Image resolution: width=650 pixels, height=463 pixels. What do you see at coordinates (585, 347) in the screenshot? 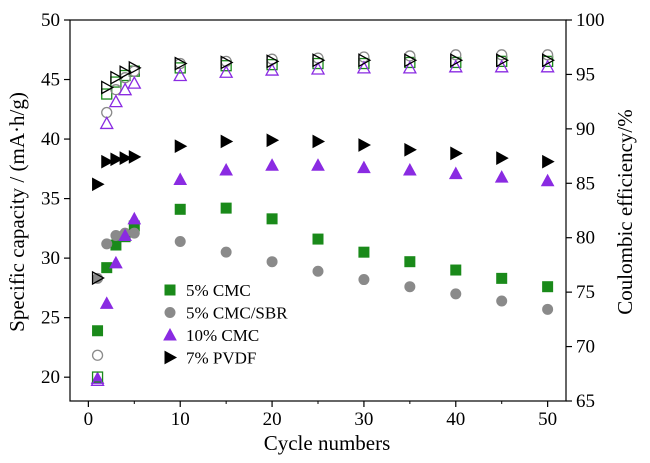
I see `y2-tick-label: 70` at bounding box center [585, 347].